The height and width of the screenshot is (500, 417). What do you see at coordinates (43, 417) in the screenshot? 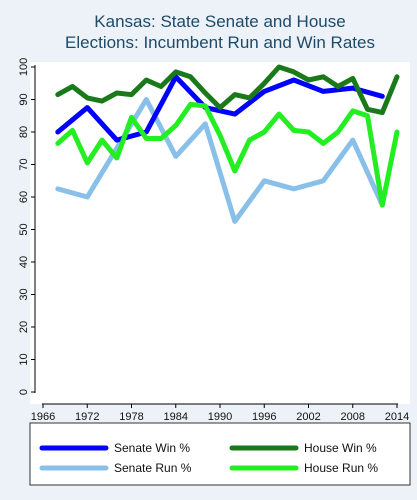
I see `x-tick-label: 1966` at bounding box center [43, 417].